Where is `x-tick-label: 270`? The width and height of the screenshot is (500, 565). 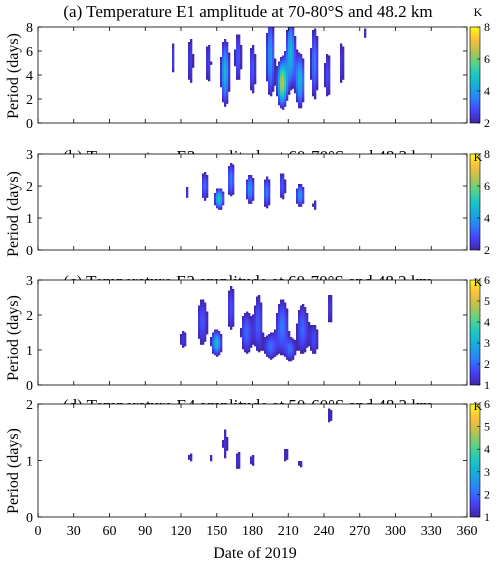
x-tick-label: 270 is located at coordinates (359, 531).